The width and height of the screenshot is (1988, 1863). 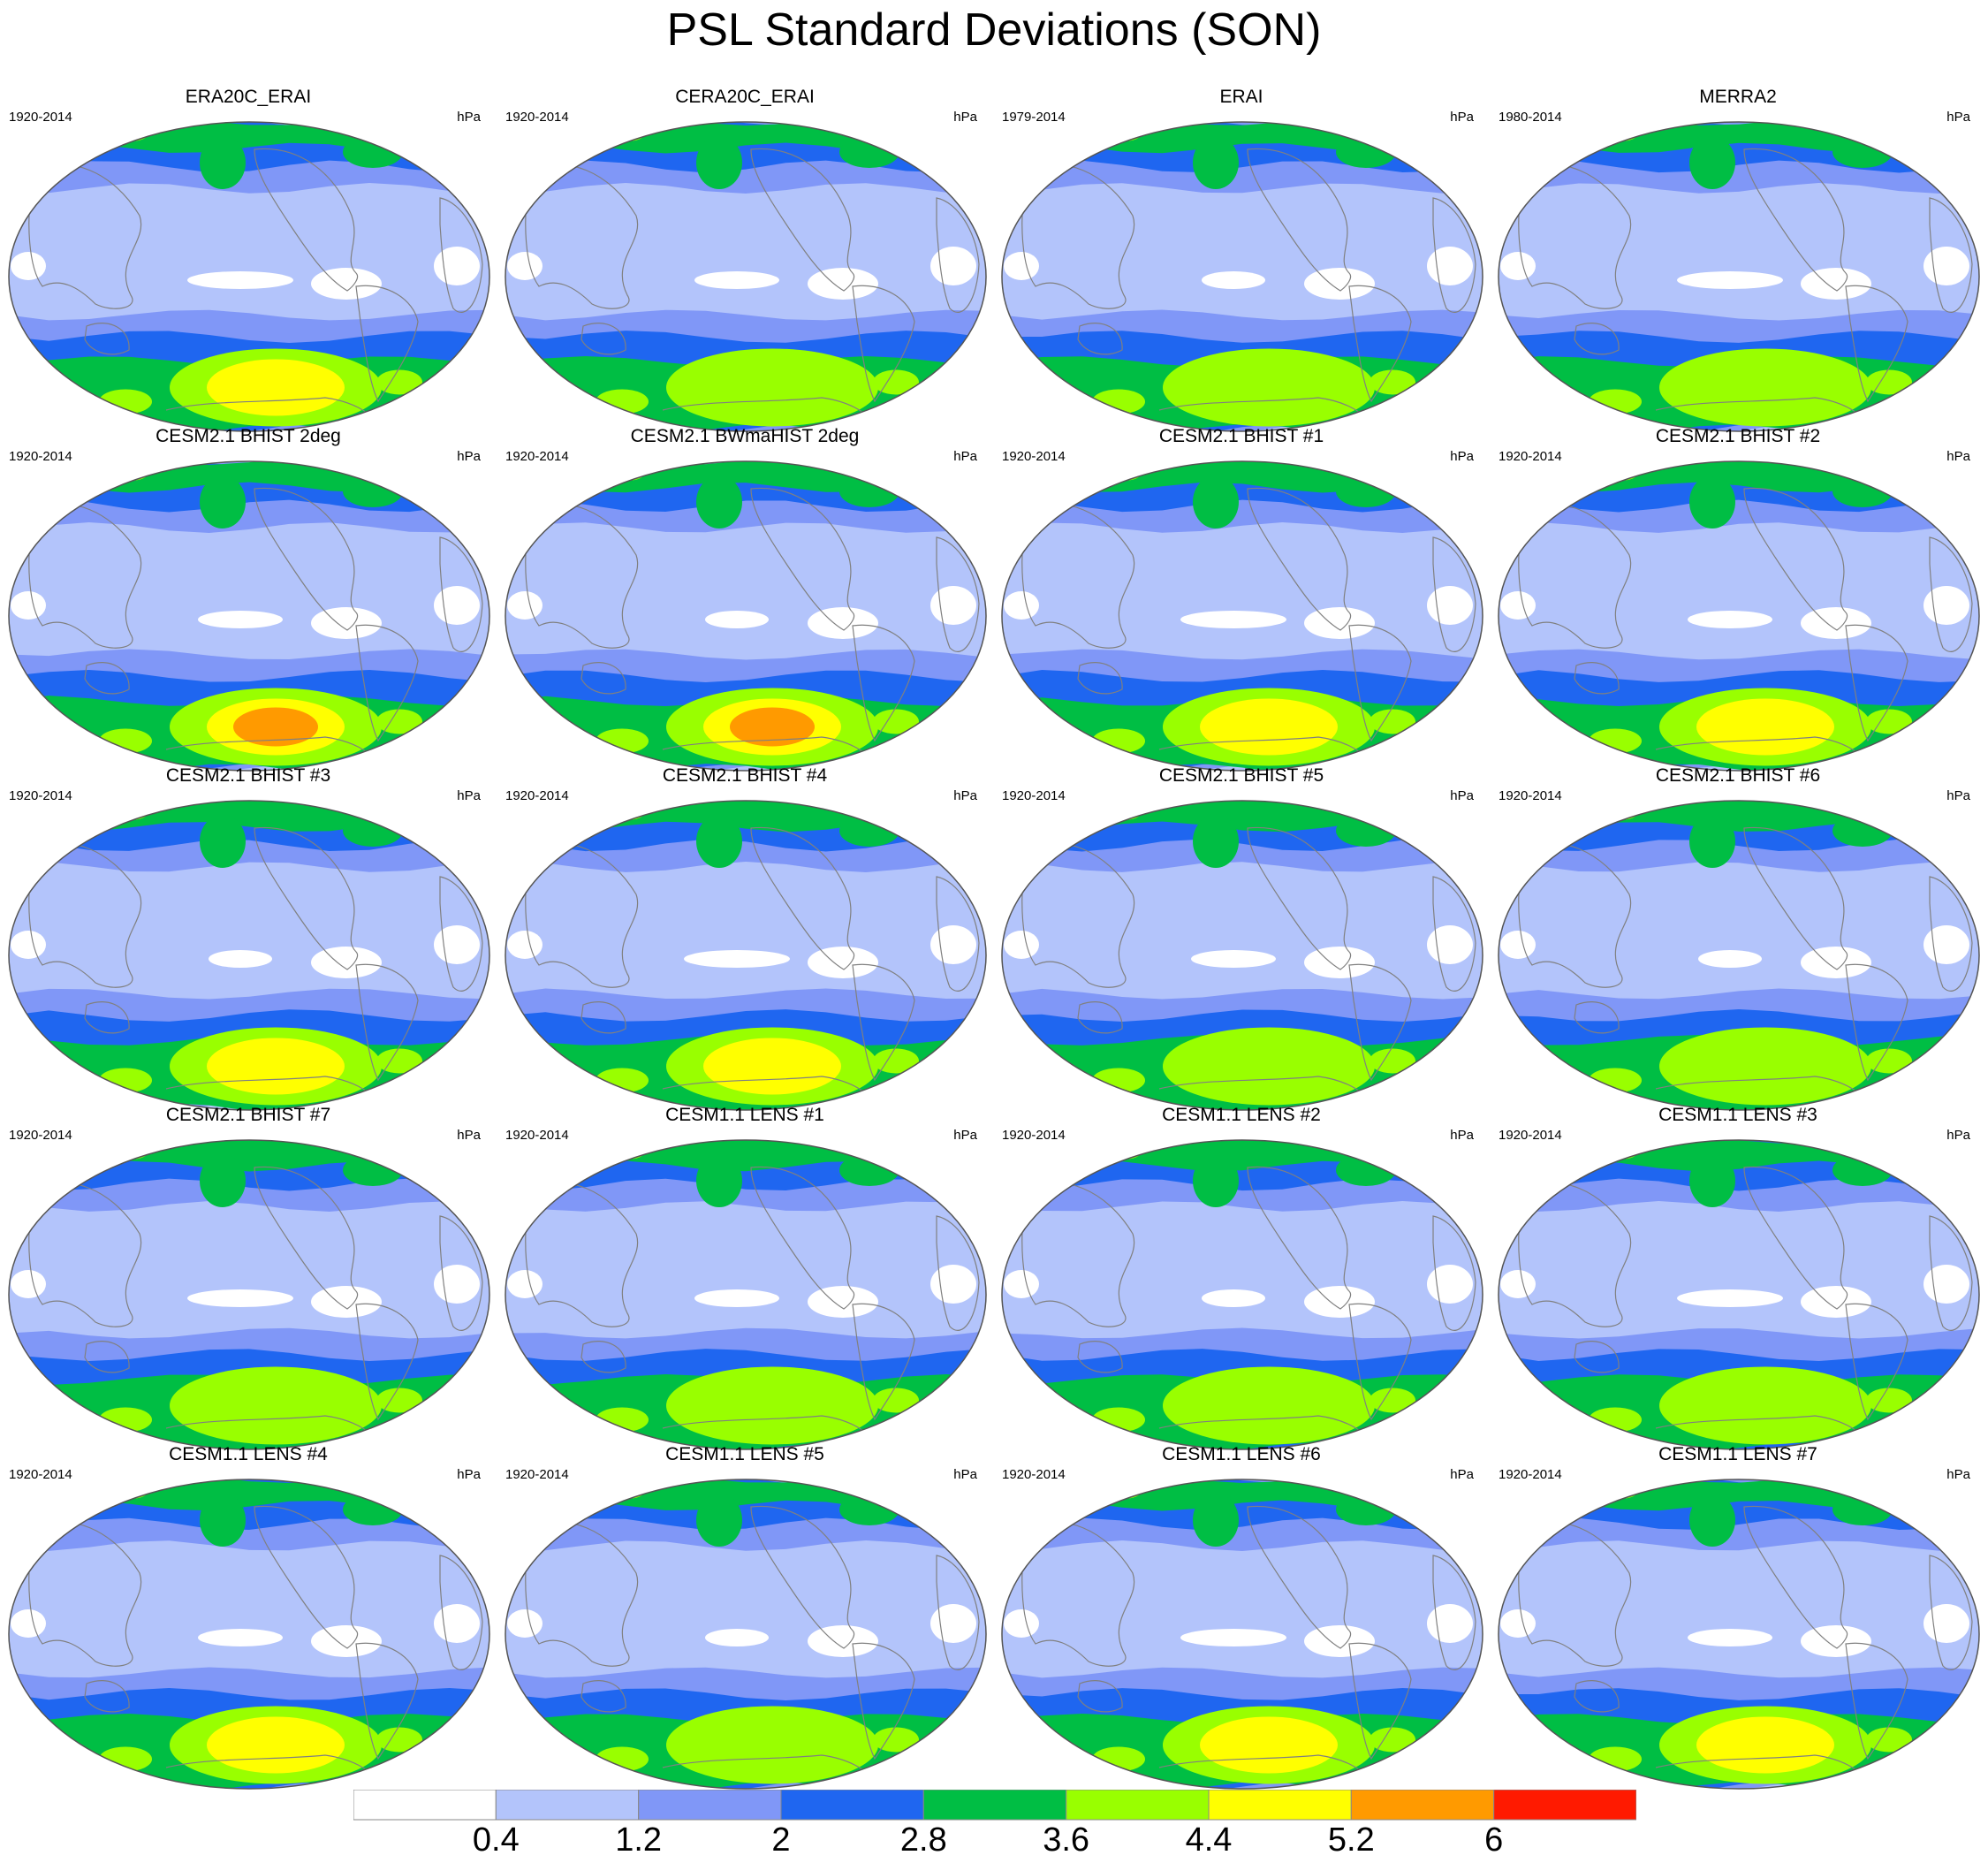 I want to click on colorbar-tick-label: 1.2, so click(x=639, y=1840).